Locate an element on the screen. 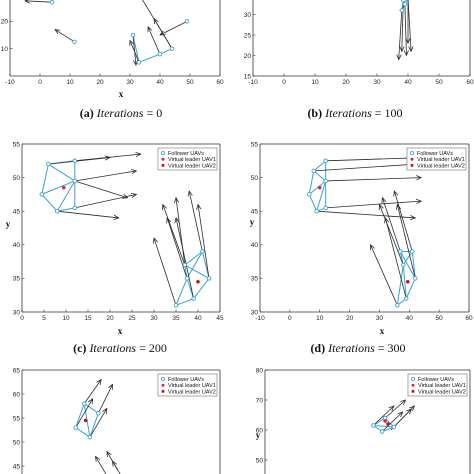 This screenshot has height=474, width=474. panel-a-caption: (a) Iterations = 0 is located at coordinates (121, 113).